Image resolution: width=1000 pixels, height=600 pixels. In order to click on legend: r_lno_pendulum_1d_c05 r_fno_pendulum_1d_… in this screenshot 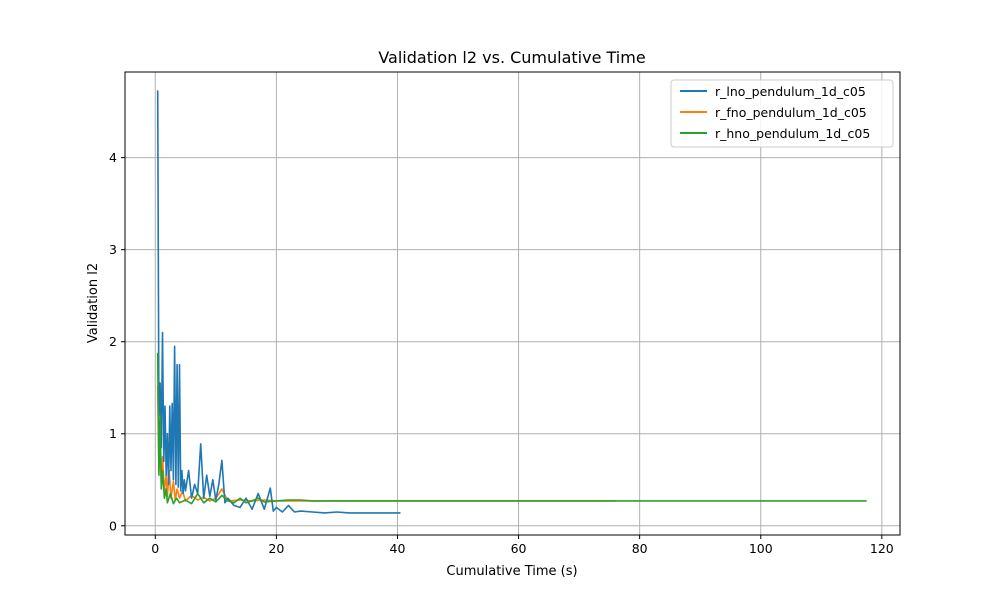, I will do `click(782, 113)`.